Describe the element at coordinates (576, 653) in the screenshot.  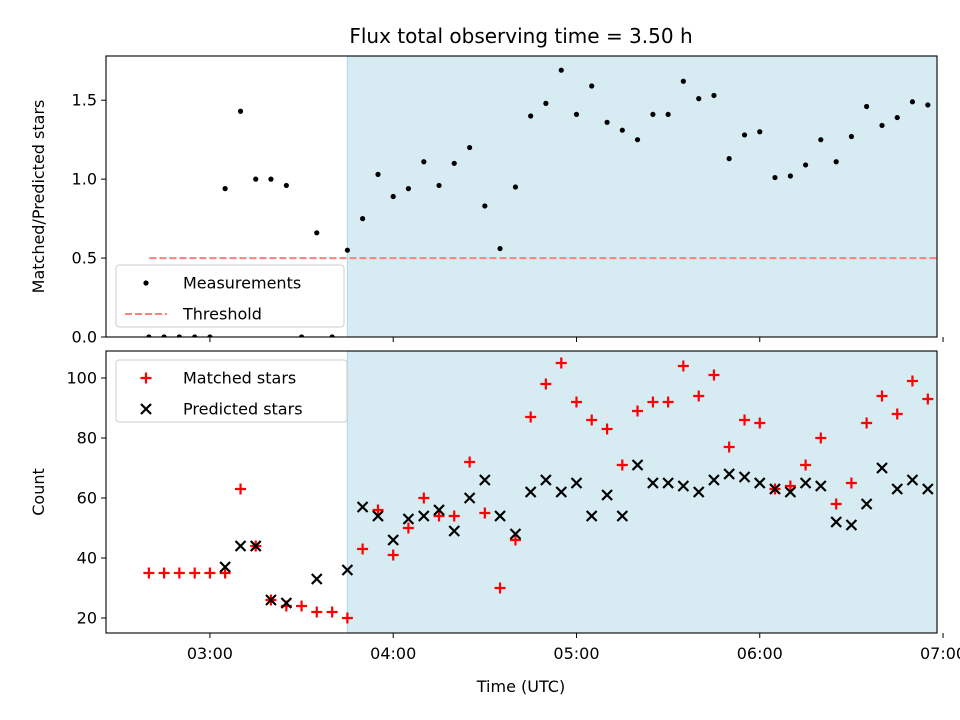
I see `x-tick-label: 05:00` at that location.